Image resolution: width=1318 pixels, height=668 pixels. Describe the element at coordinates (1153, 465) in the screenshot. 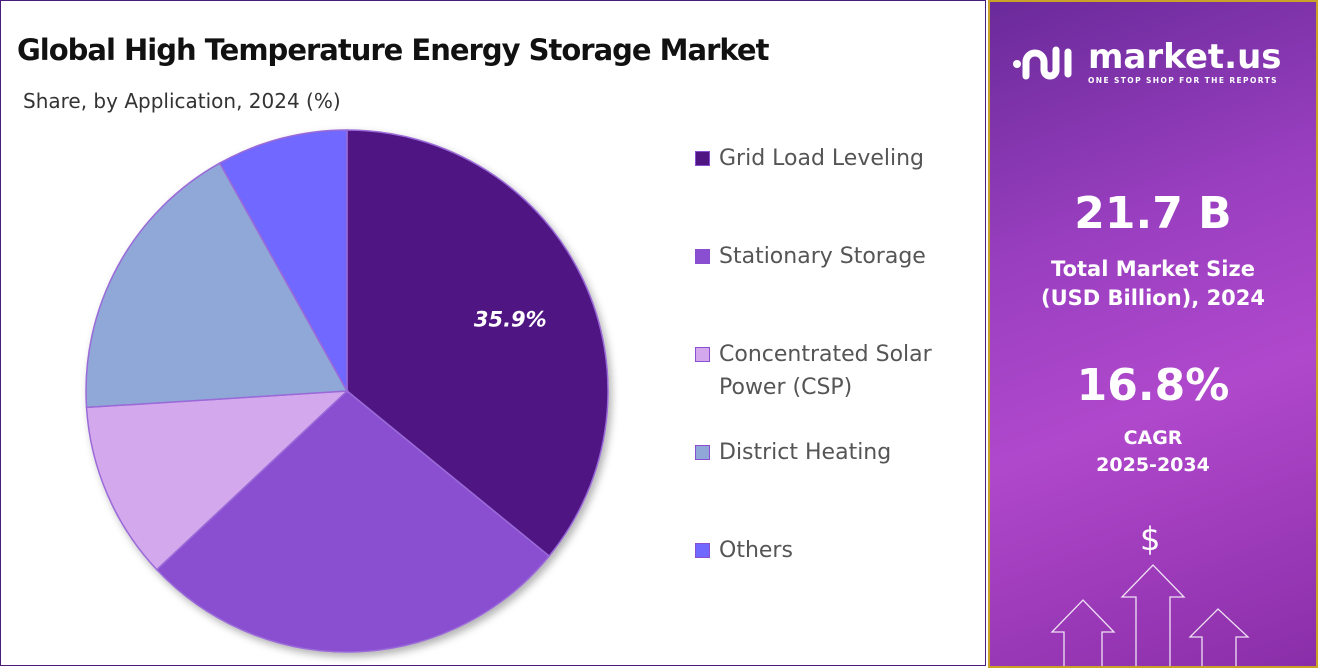

I see `cagr-period: 2025-2034` at that location.